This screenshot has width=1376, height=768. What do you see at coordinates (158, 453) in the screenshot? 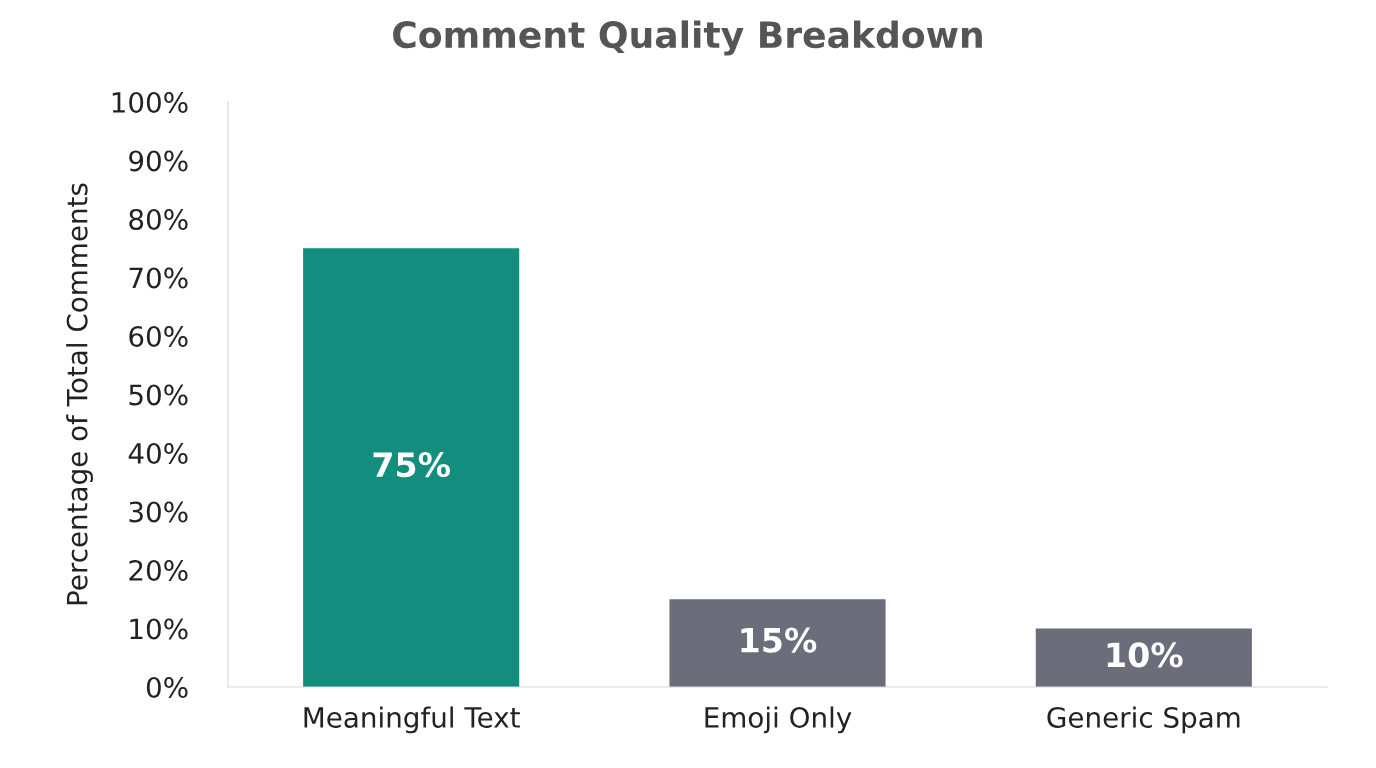
I see `y-tick-label: 40%` at bounding box center [158, 453].